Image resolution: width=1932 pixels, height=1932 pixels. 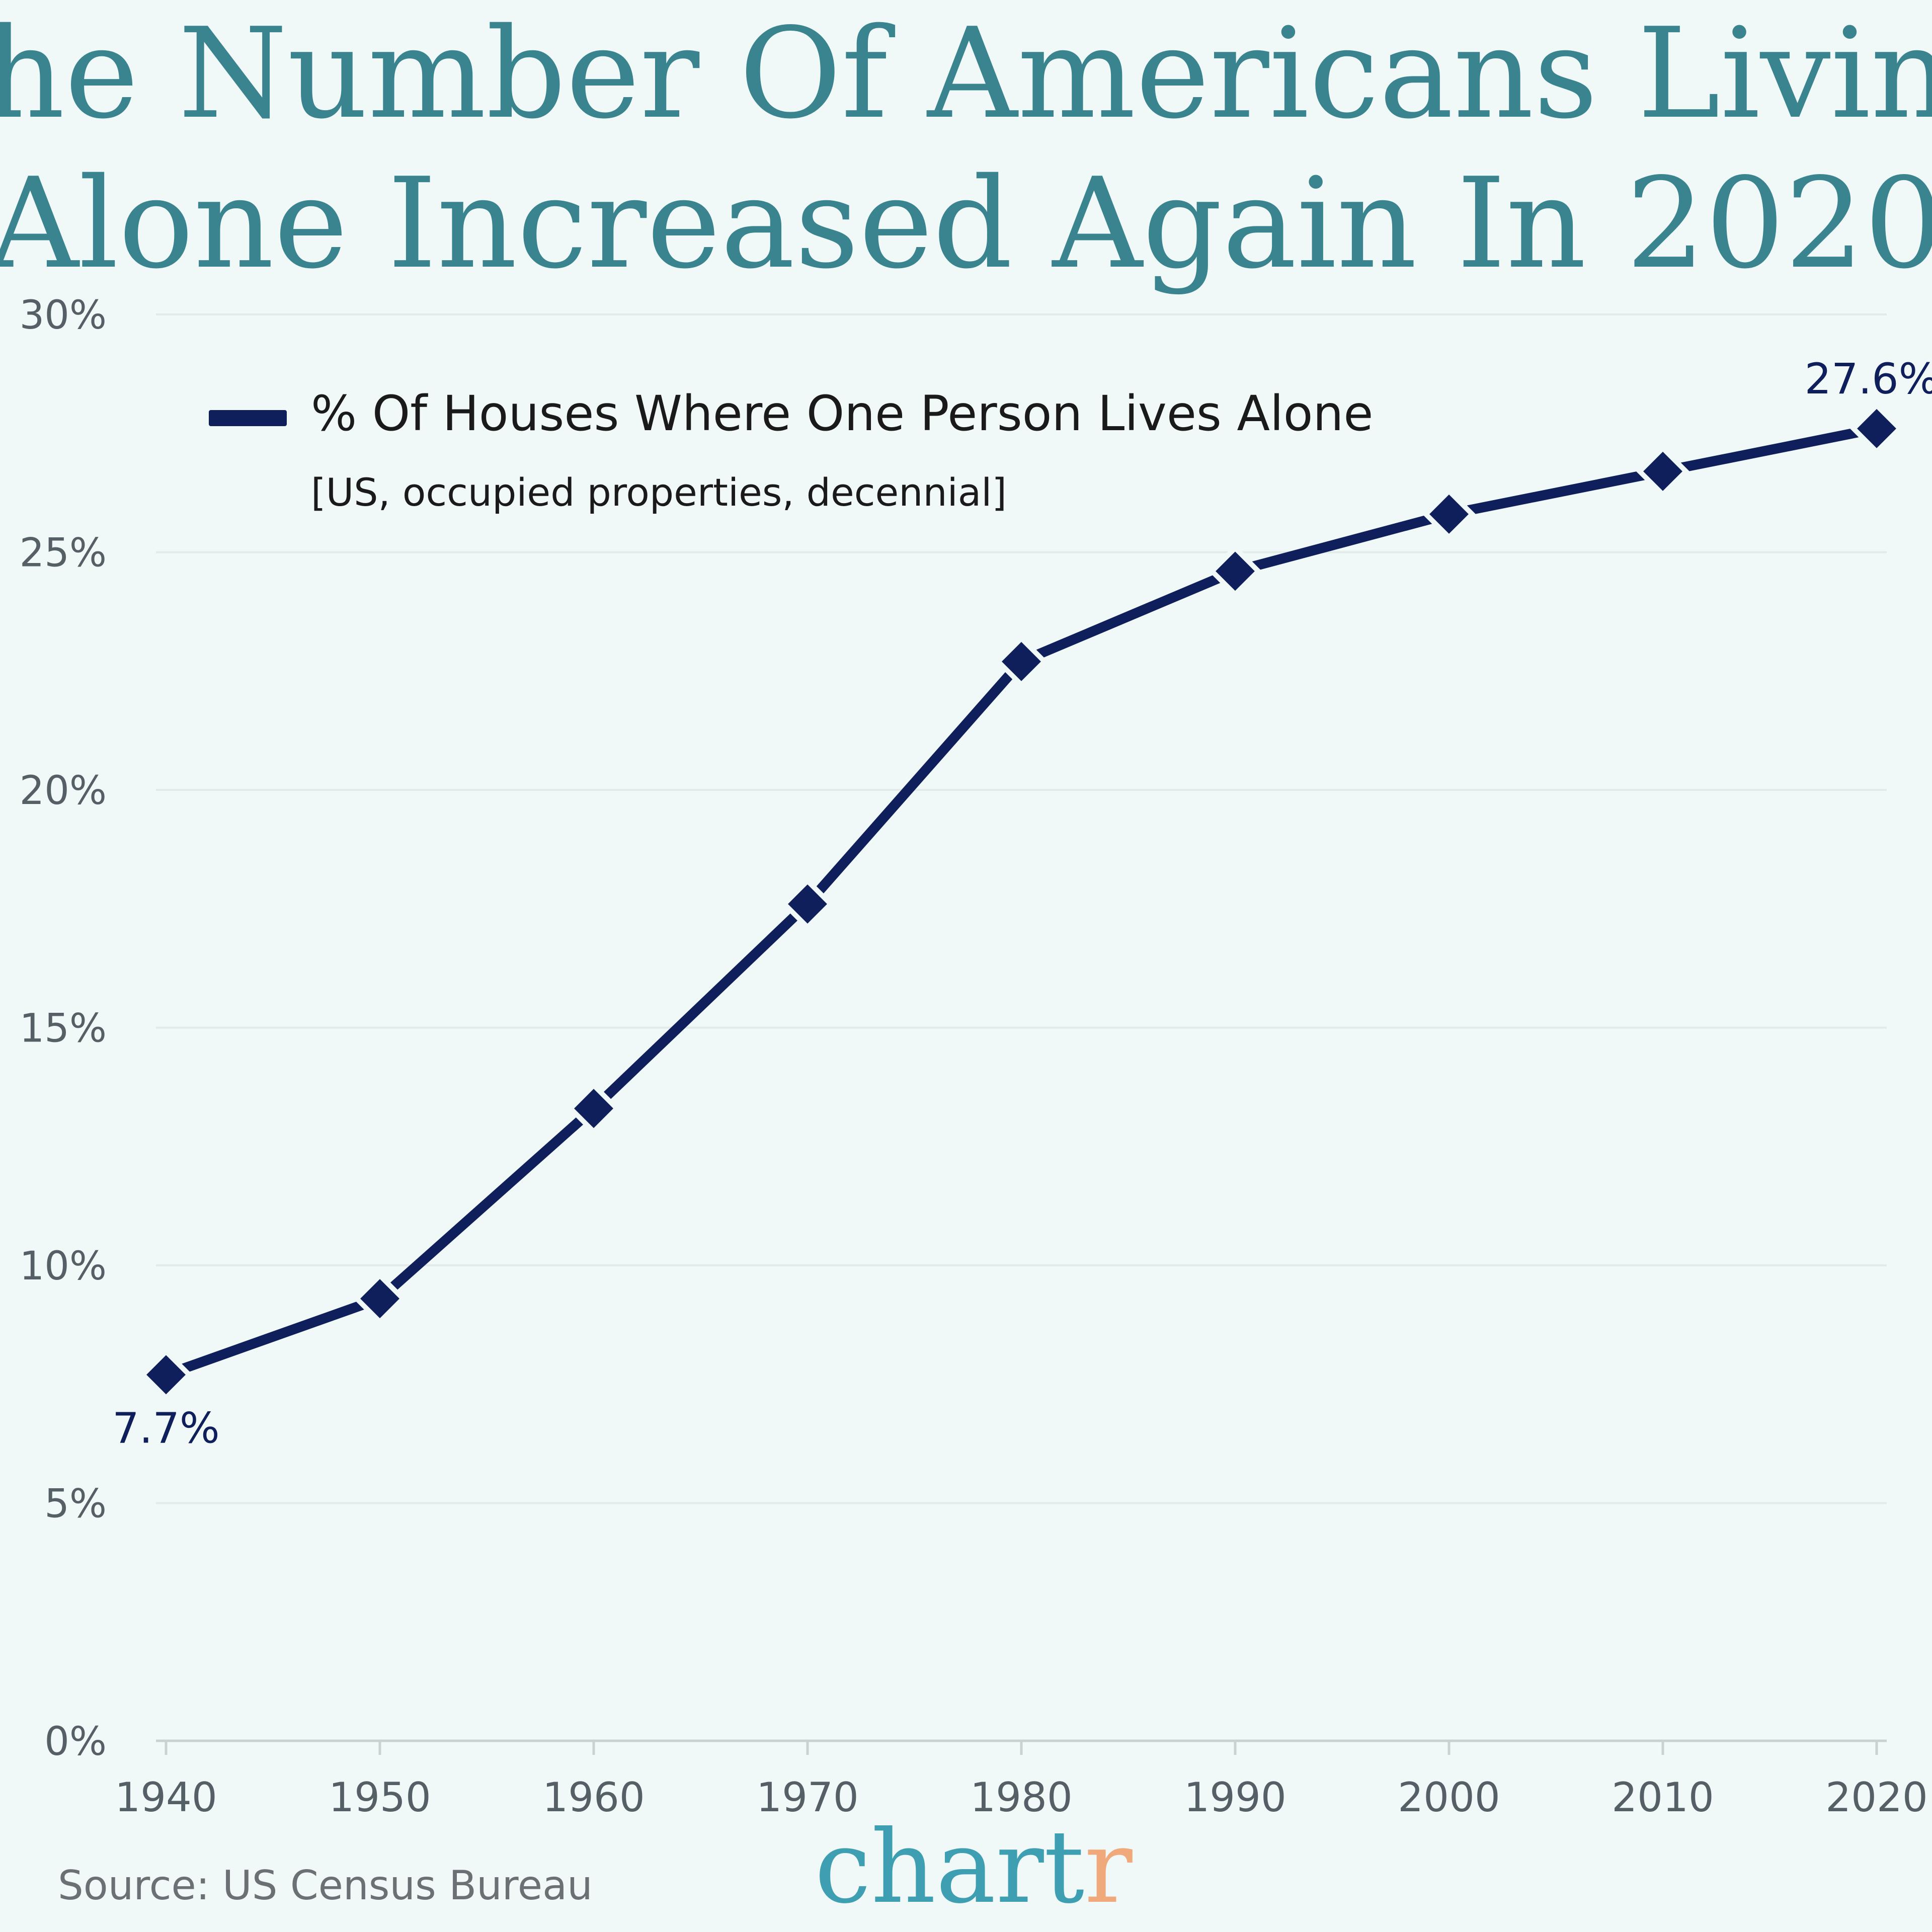 I want to click on data-label: 27.6%, so click(x=1869, y=379).